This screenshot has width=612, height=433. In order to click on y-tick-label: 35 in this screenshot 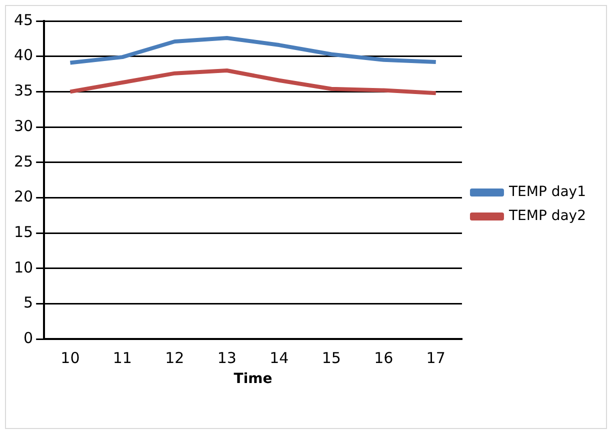, I will do `click(24, 91)`.